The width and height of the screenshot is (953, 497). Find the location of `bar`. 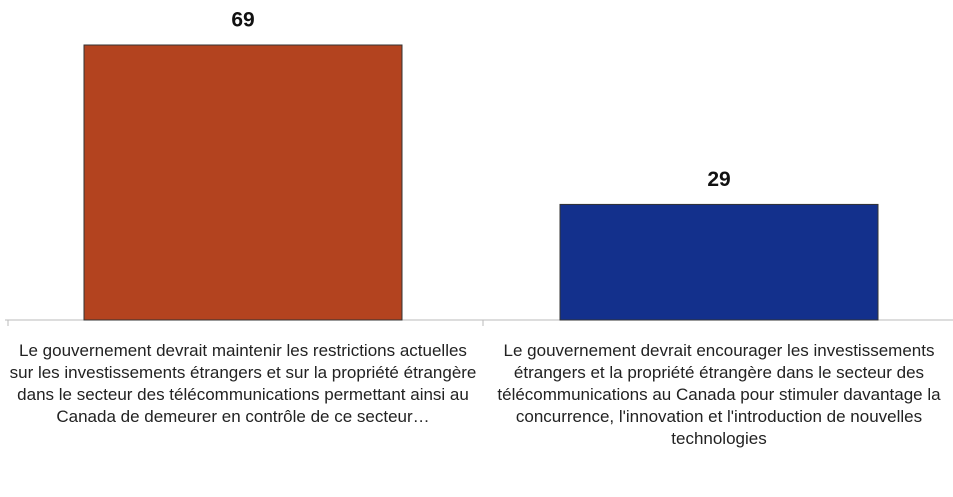

bar is located at coordinates (719, 262).